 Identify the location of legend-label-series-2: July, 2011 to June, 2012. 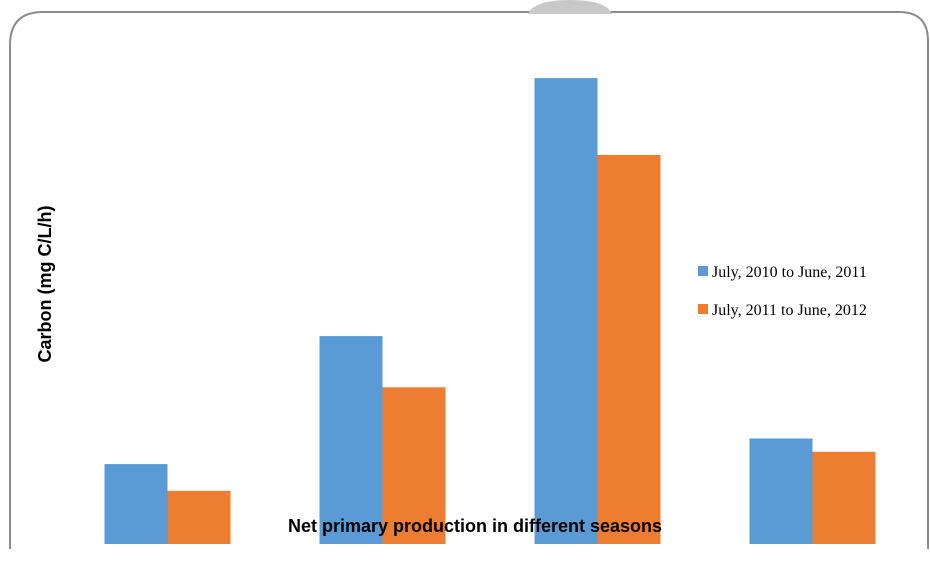
(789, 310).